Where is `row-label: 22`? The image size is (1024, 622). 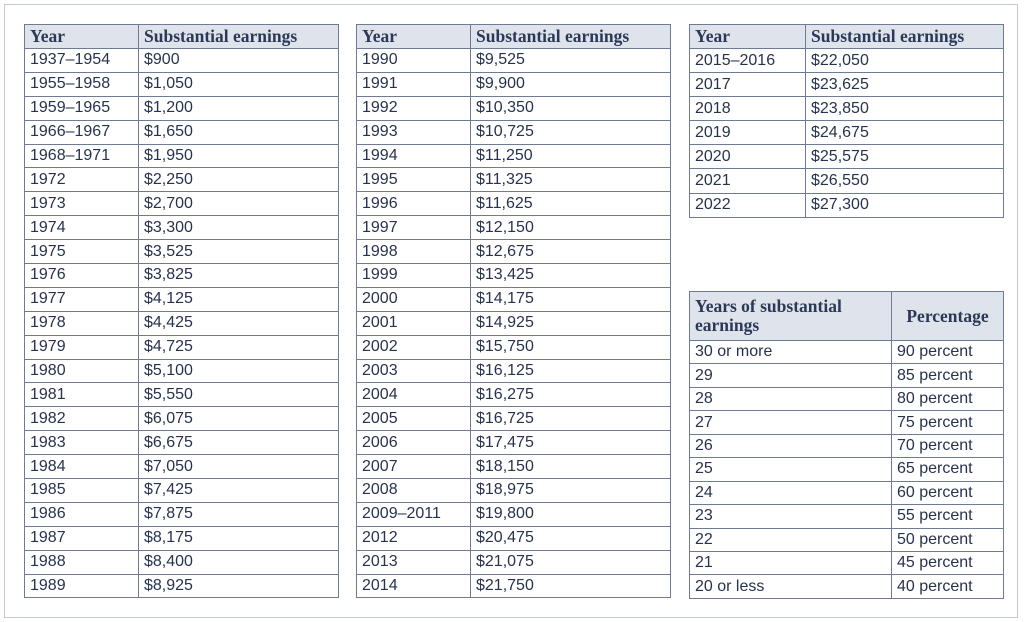
row-label: 22 is located at coordinates (790, 539).